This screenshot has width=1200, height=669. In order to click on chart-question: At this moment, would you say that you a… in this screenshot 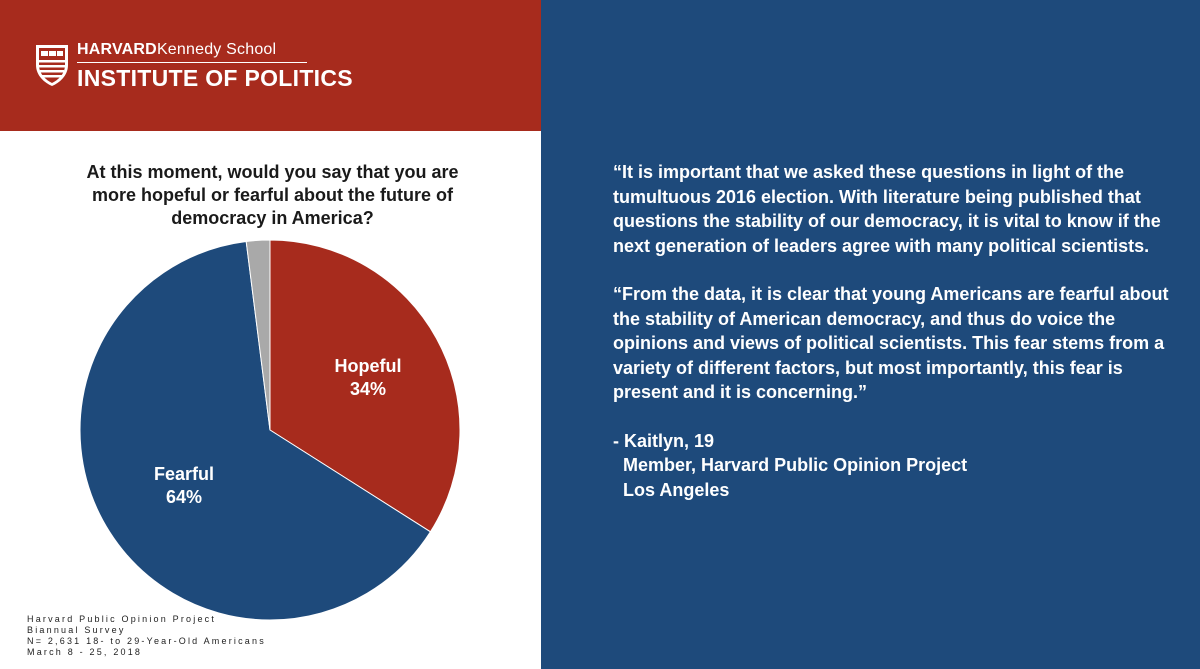, I will do `click(272, 195)`.